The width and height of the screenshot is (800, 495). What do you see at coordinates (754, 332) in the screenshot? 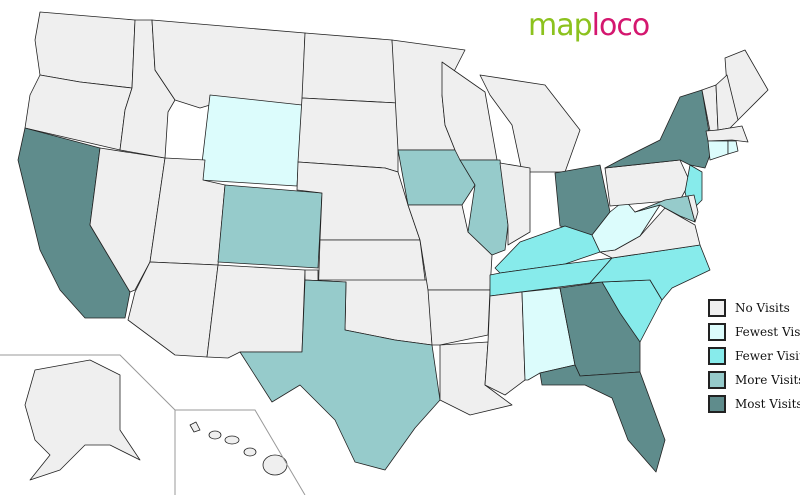
I see `legend-item-fewest-visits: Fewest Visits` at bounding box center [754, 332].